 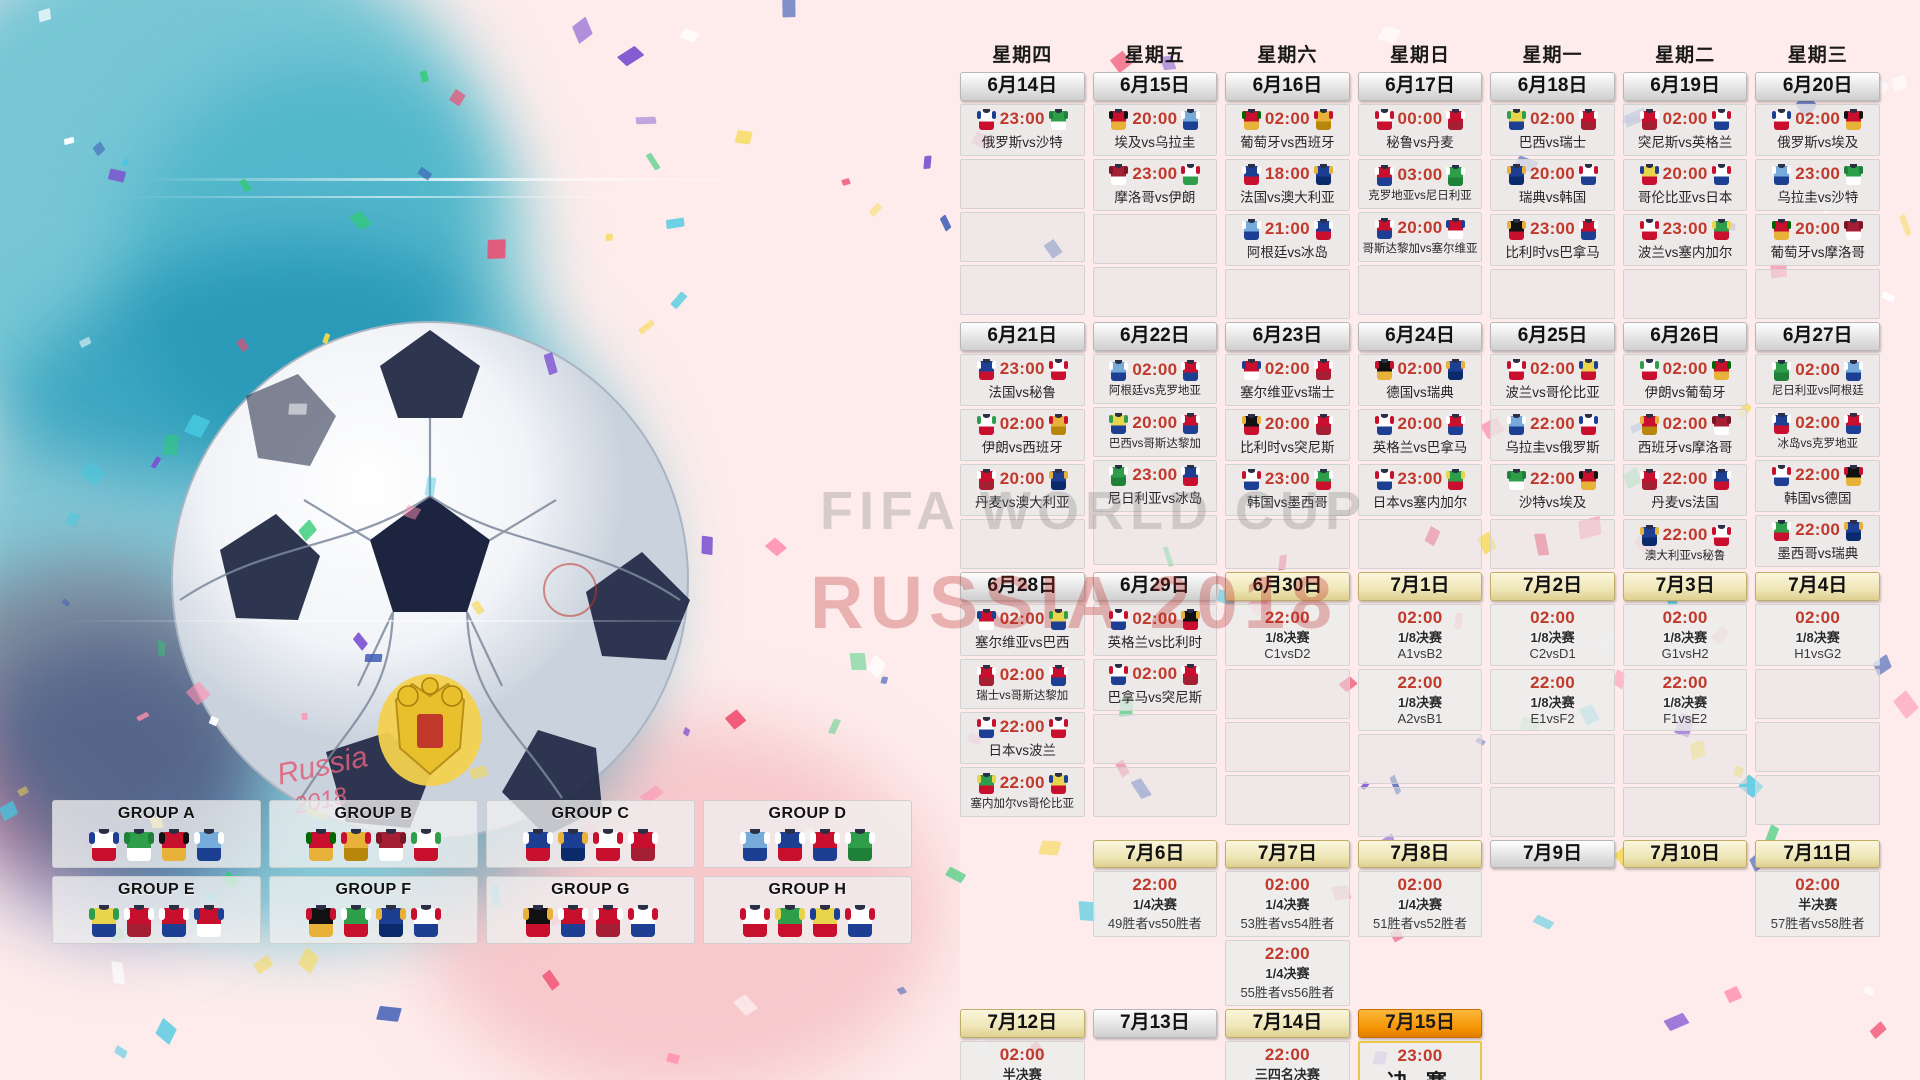 I want to click on match-cell: 23:00 摩洛哥vs伊朗, so click(x=1155, y=184).